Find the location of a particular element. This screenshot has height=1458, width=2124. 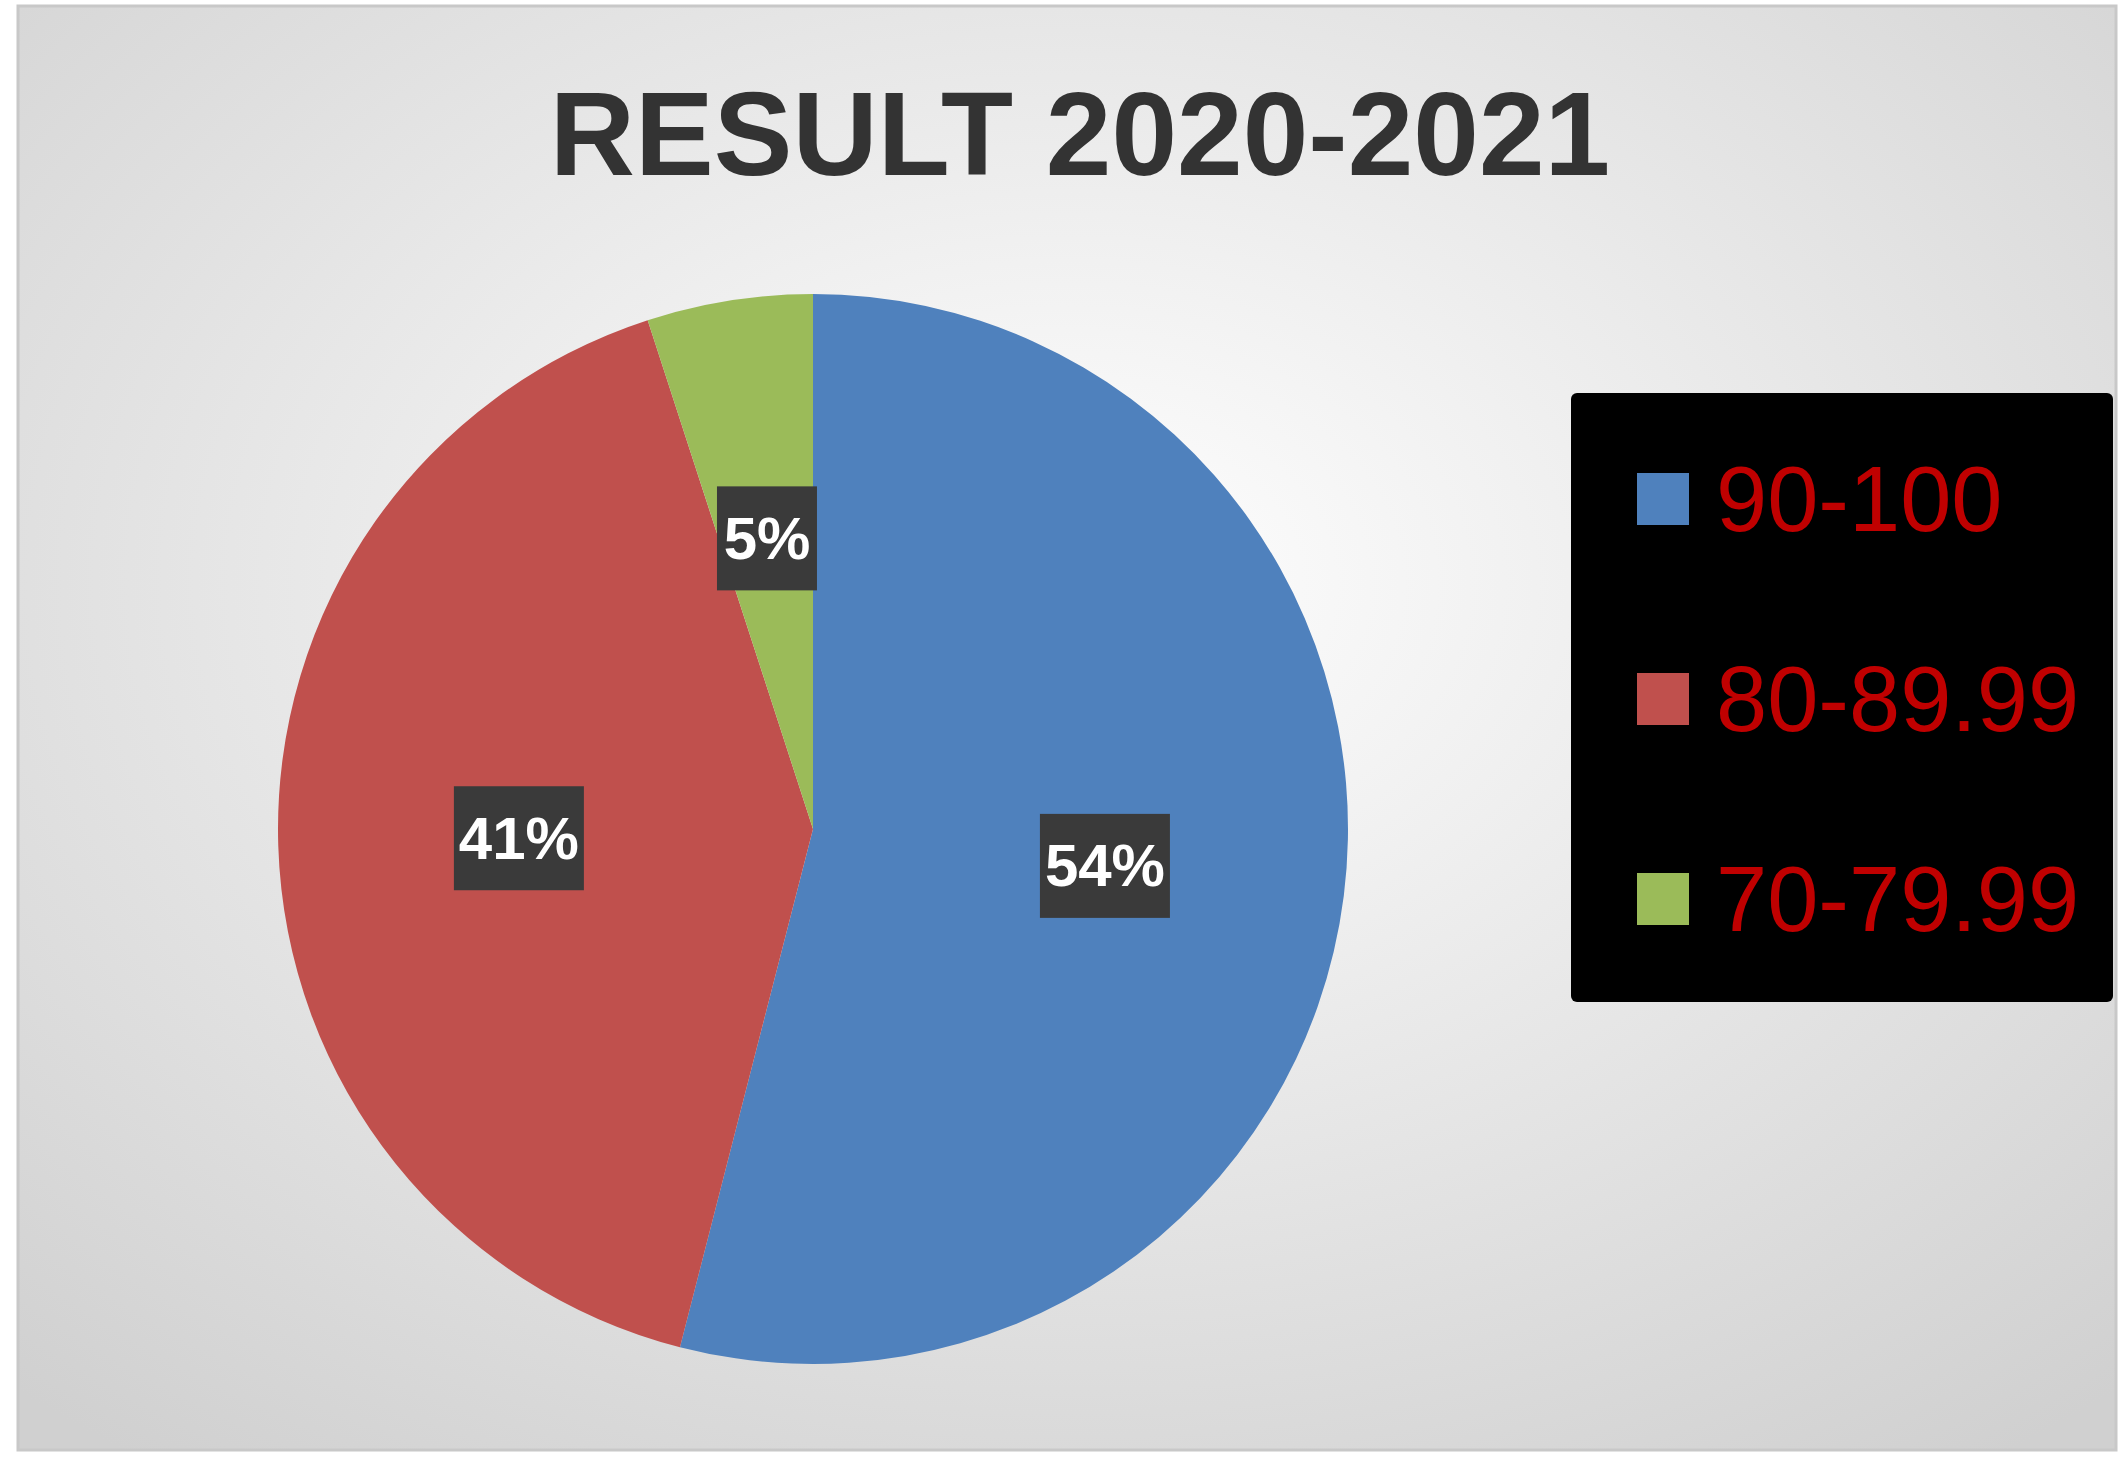

legend-label: 90-100 is located at coordinates (1859, 499).